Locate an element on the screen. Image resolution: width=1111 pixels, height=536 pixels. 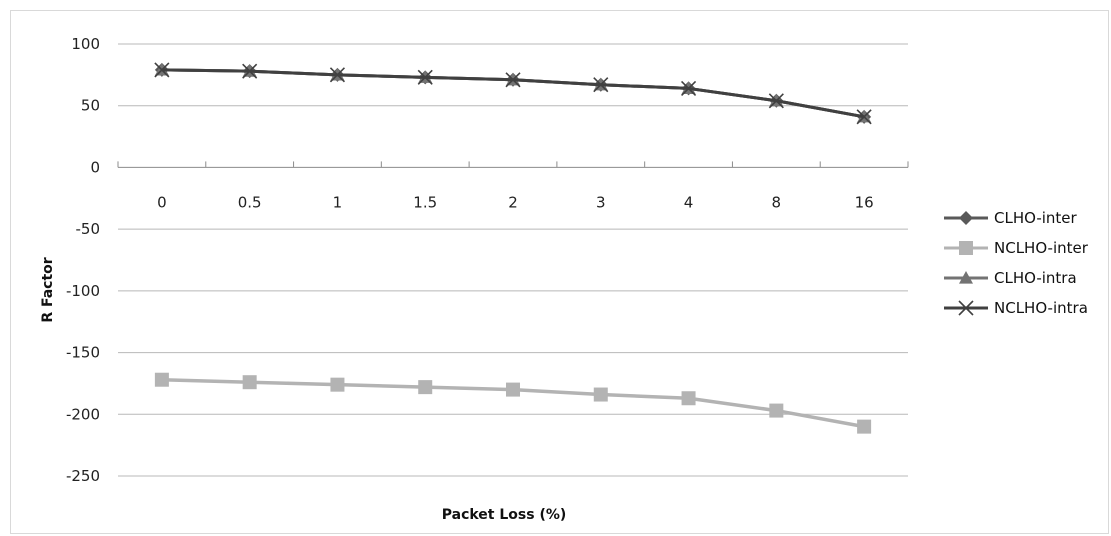
legend-label: NCLHO-inter is located at coordinates (1041, 248).